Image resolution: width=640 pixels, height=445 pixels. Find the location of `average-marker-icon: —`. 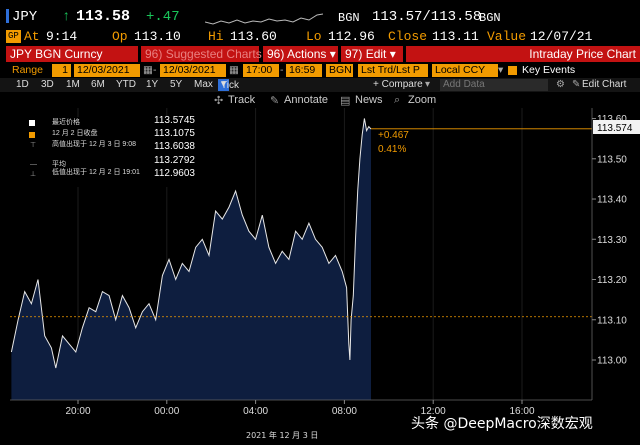

average-marker-icon: — is located at coordinates (33, 165).